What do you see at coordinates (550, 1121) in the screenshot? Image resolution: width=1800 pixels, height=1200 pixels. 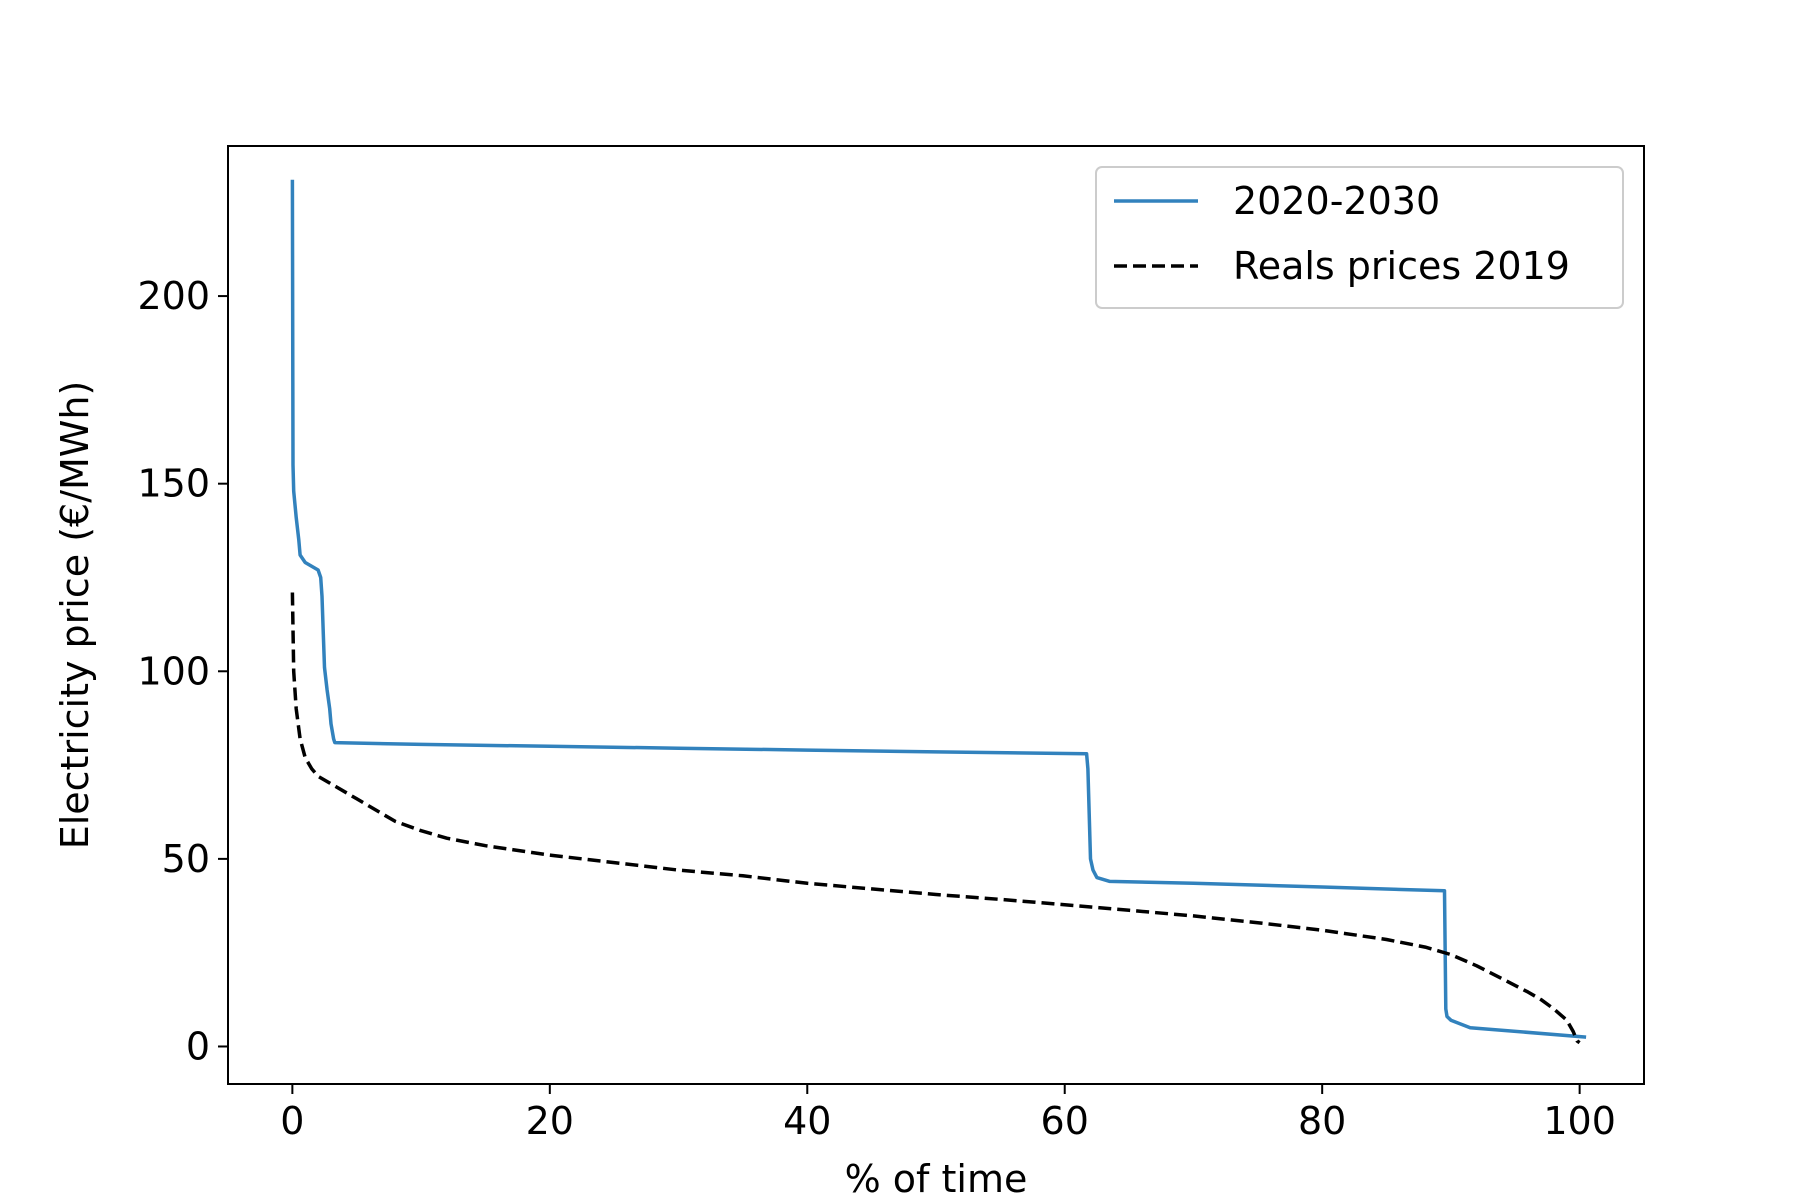 I see `x-tick-label: 20` at bounding box center [550, 1121].